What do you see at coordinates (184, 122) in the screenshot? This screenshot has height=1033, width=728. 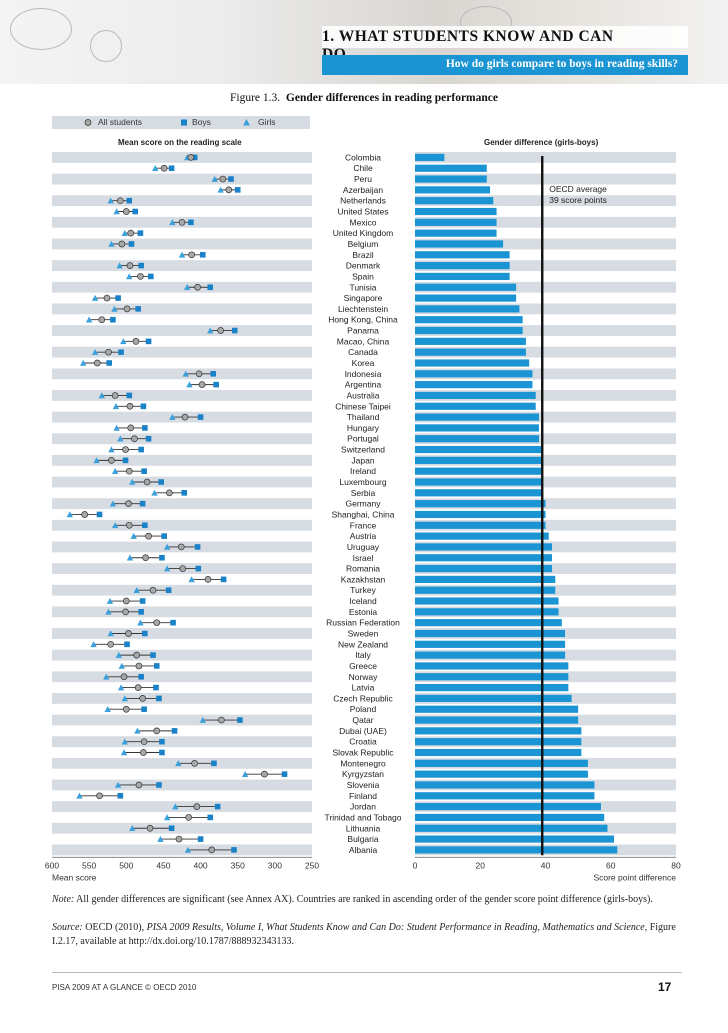 I see `legend-square-marker` at bounding box center [184, 122].